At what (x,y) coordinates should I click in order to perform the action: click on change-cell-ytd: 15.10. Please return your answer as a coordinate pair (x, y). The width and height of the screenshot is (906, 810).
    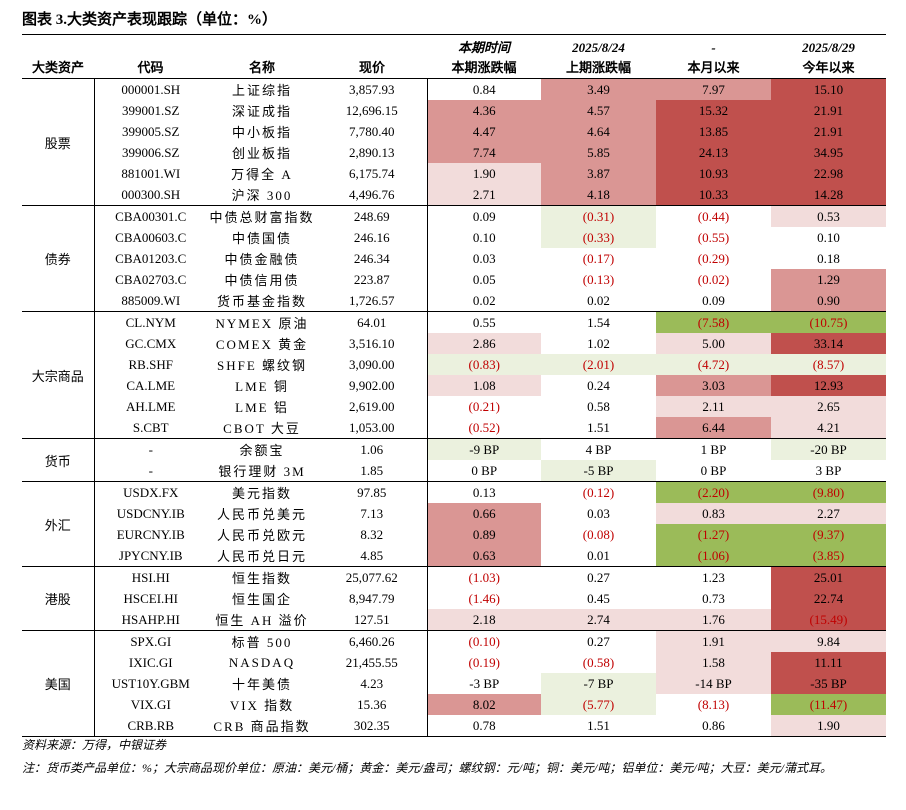
    Looking at the image, I should click on (828, 89).